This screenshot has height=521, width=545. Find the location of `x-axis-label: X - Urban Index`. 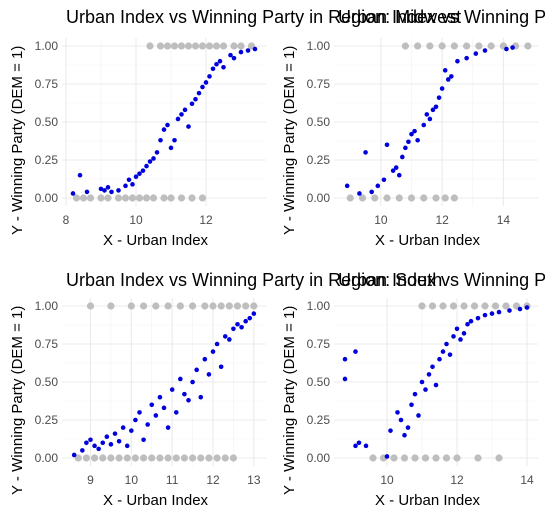

x-axis-label: X - Urban Index is located at coordinates (156, 500).